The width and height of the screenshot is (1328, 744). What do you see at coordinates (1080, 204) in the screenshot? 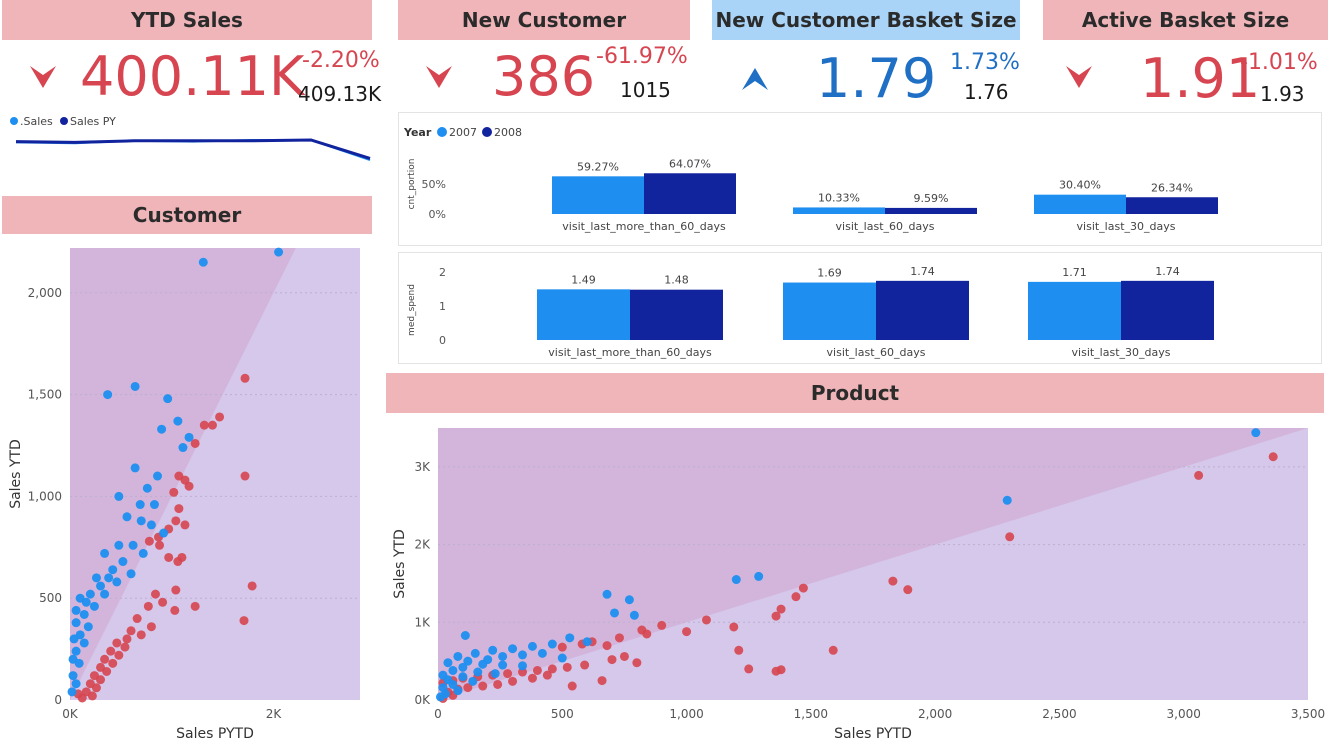
I see `bar-2007` at bounding box center [1080, 204].